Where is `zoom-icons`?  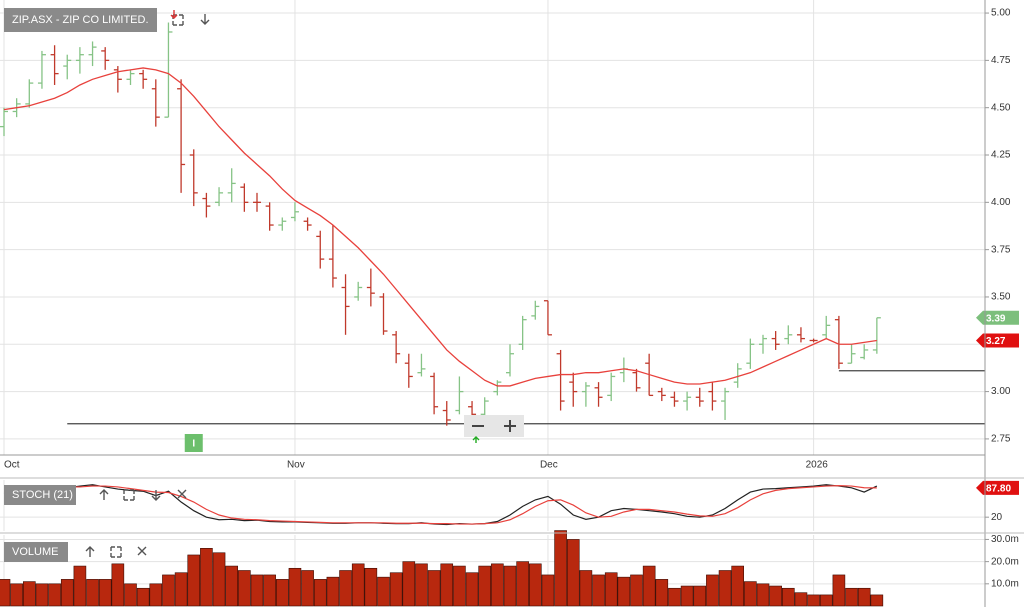 zoom-icons is located at coordinates (494, 426).